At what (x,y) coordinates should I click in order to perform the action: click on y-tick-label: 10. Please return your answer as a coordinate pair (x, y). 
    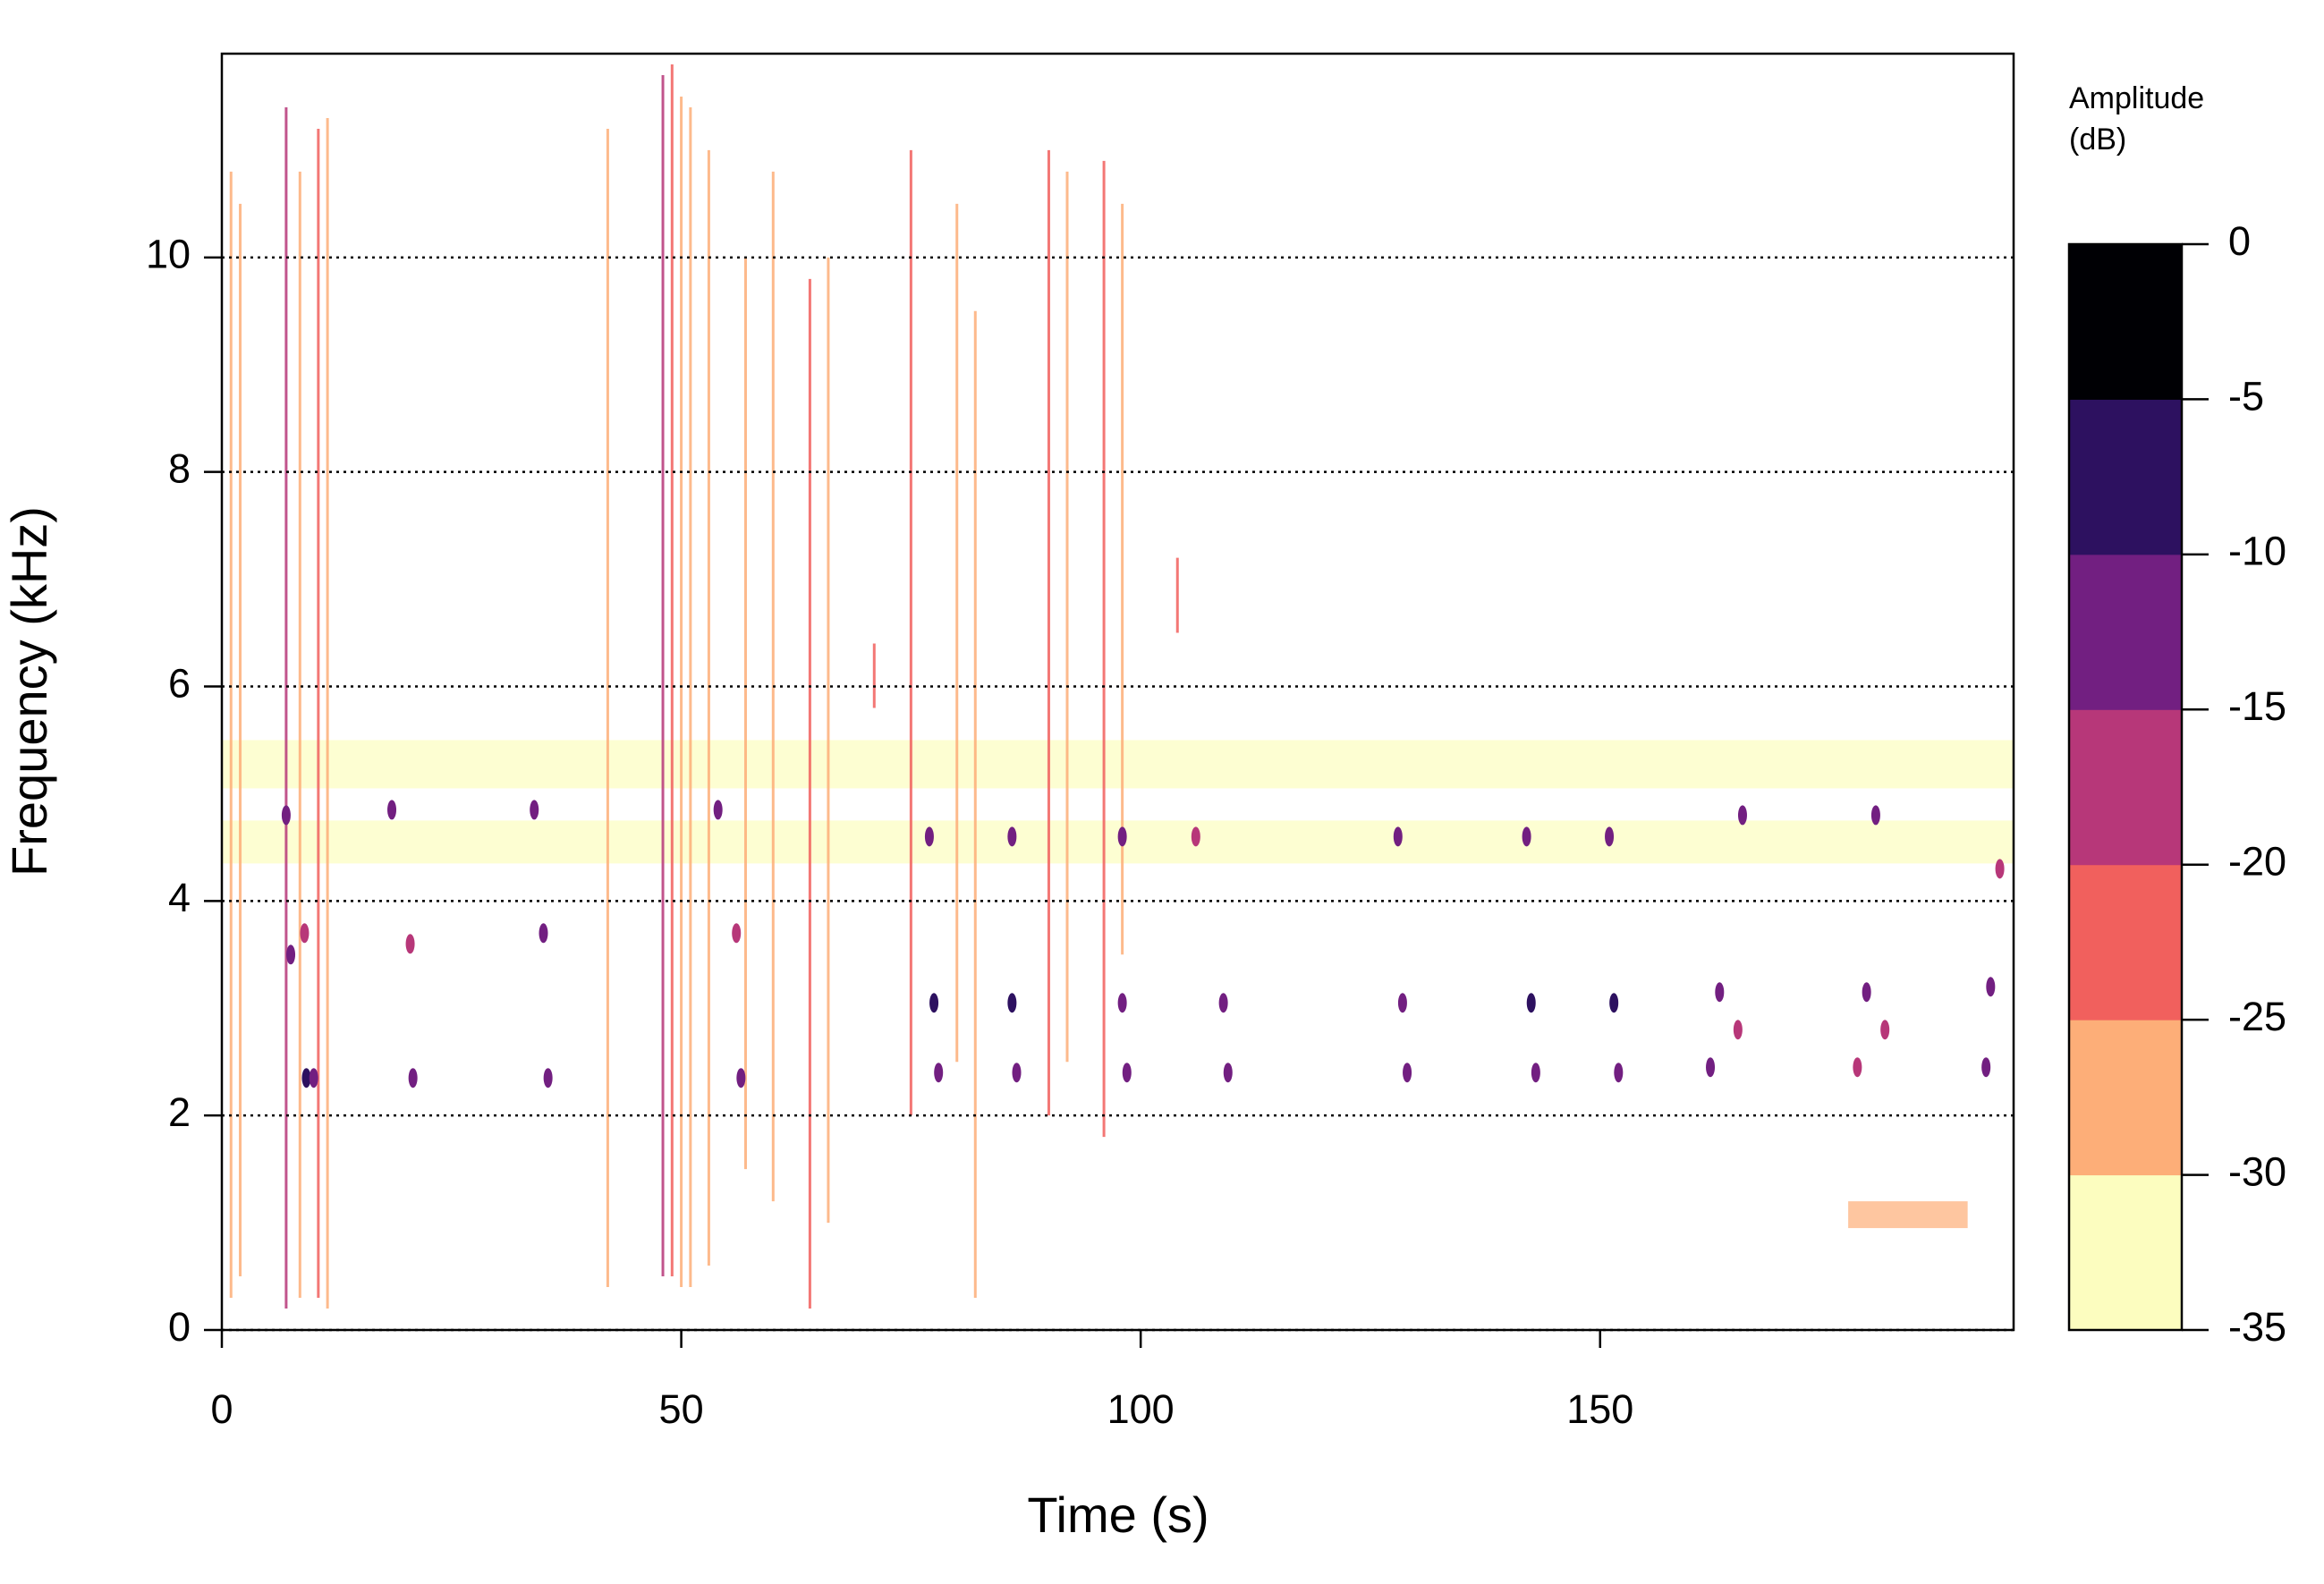
    Looking at the image, I should click on (168, 255).